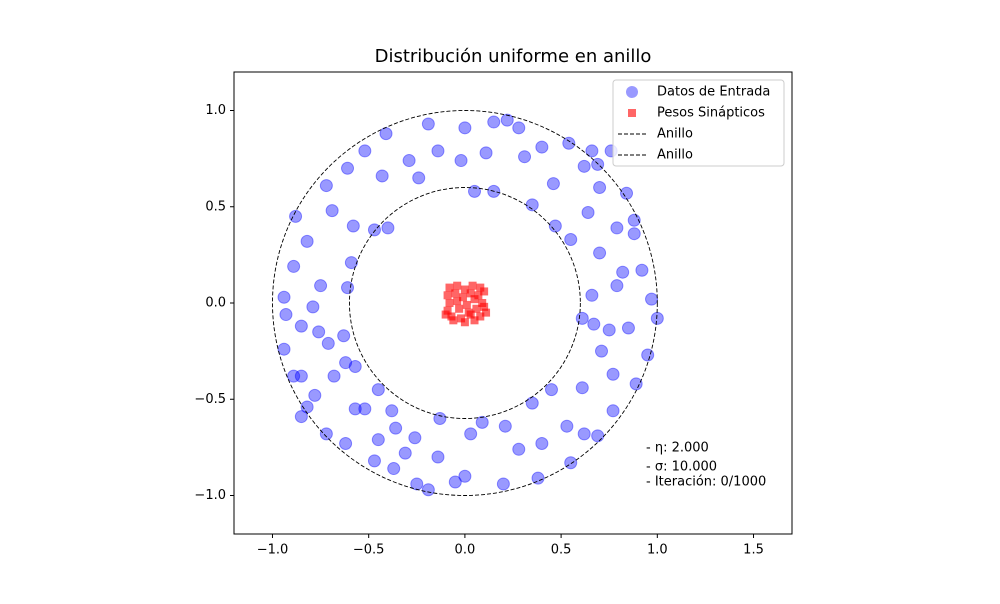 This screenshot has height=604, width=1000. Describe the element at coordinates (210, 495) in the screenshot. I see `y-tick-label: −1.0` at that location.